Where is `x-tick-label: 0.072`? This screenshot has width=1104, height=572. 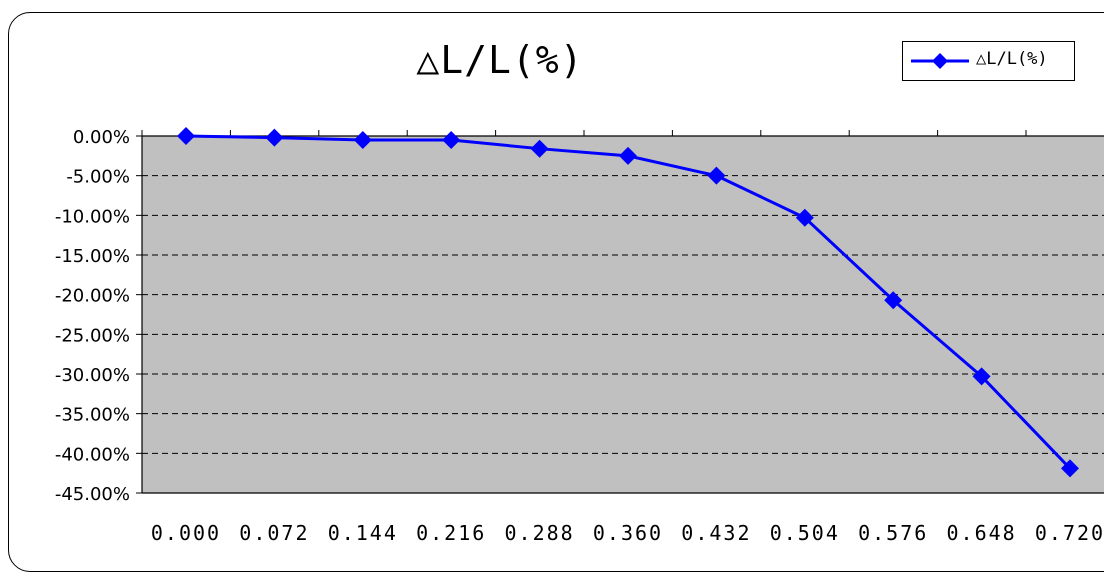 x-tick-label: 0.072 is located at coordinates (274, 533).